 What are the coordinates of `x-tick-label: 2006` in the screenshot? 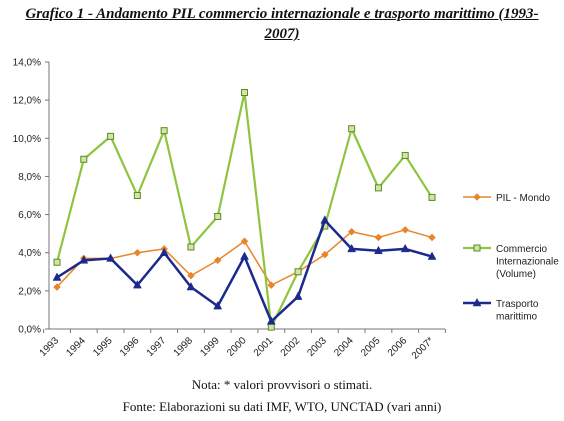 It's located at (398, 347).